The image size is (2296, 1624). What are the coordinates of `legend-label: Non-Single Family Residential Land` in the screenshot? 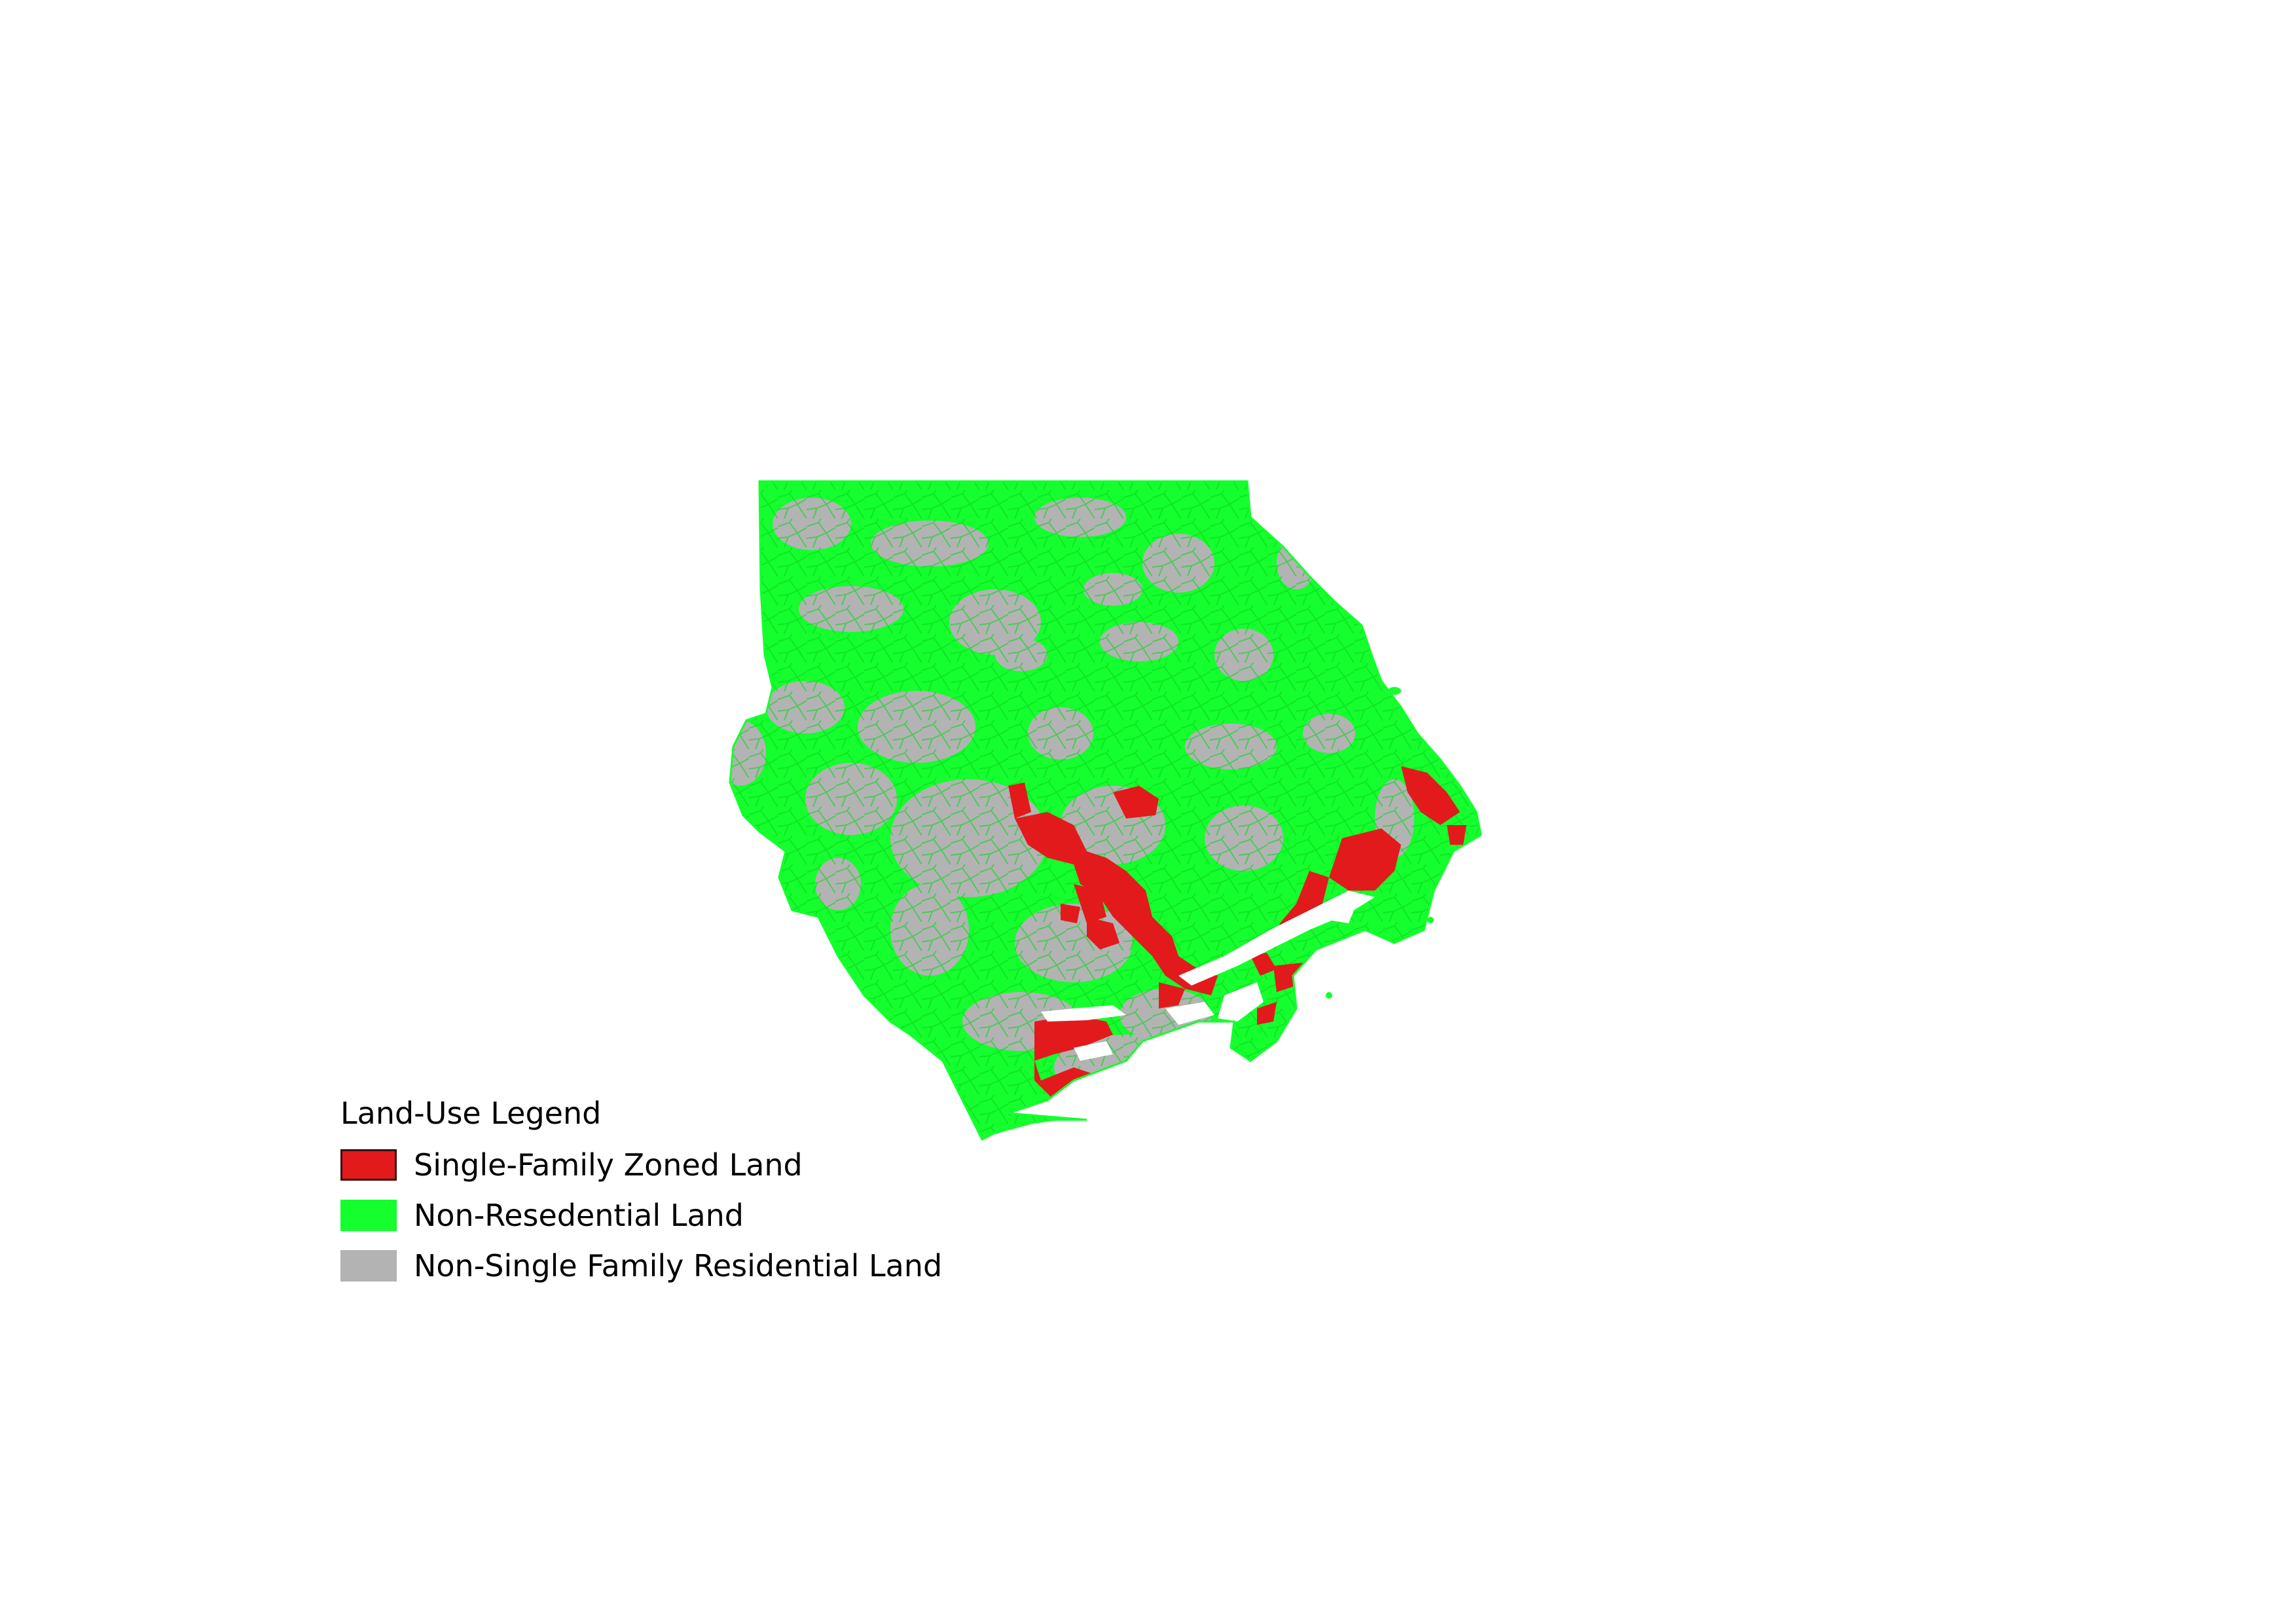 It's located at (678, 1265).